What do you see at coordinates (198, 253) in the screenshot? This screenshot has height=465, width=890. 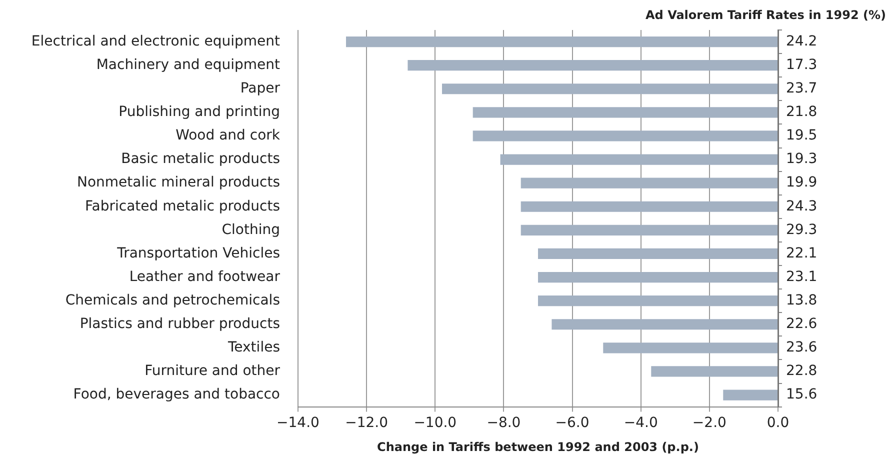 I see `y-tick-label: Transportation Vehicles` at bounding box center [198, 253].